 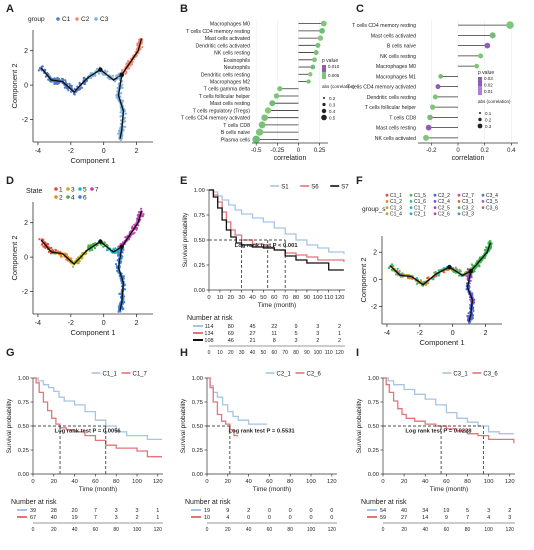 What do you see at coordinates (468, 215) in the screenshot?
I see `legend-label: C3_3` at bounding box center [468, 215].